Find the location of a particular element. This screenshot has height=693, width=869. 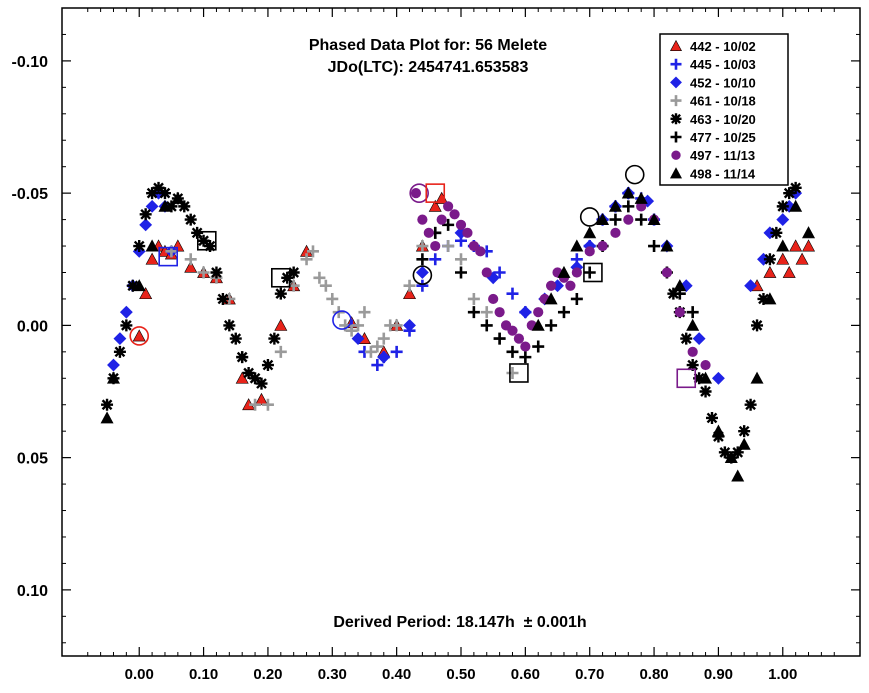

legend-label: 497 - 11/13 is located at coordinates (722, 155).